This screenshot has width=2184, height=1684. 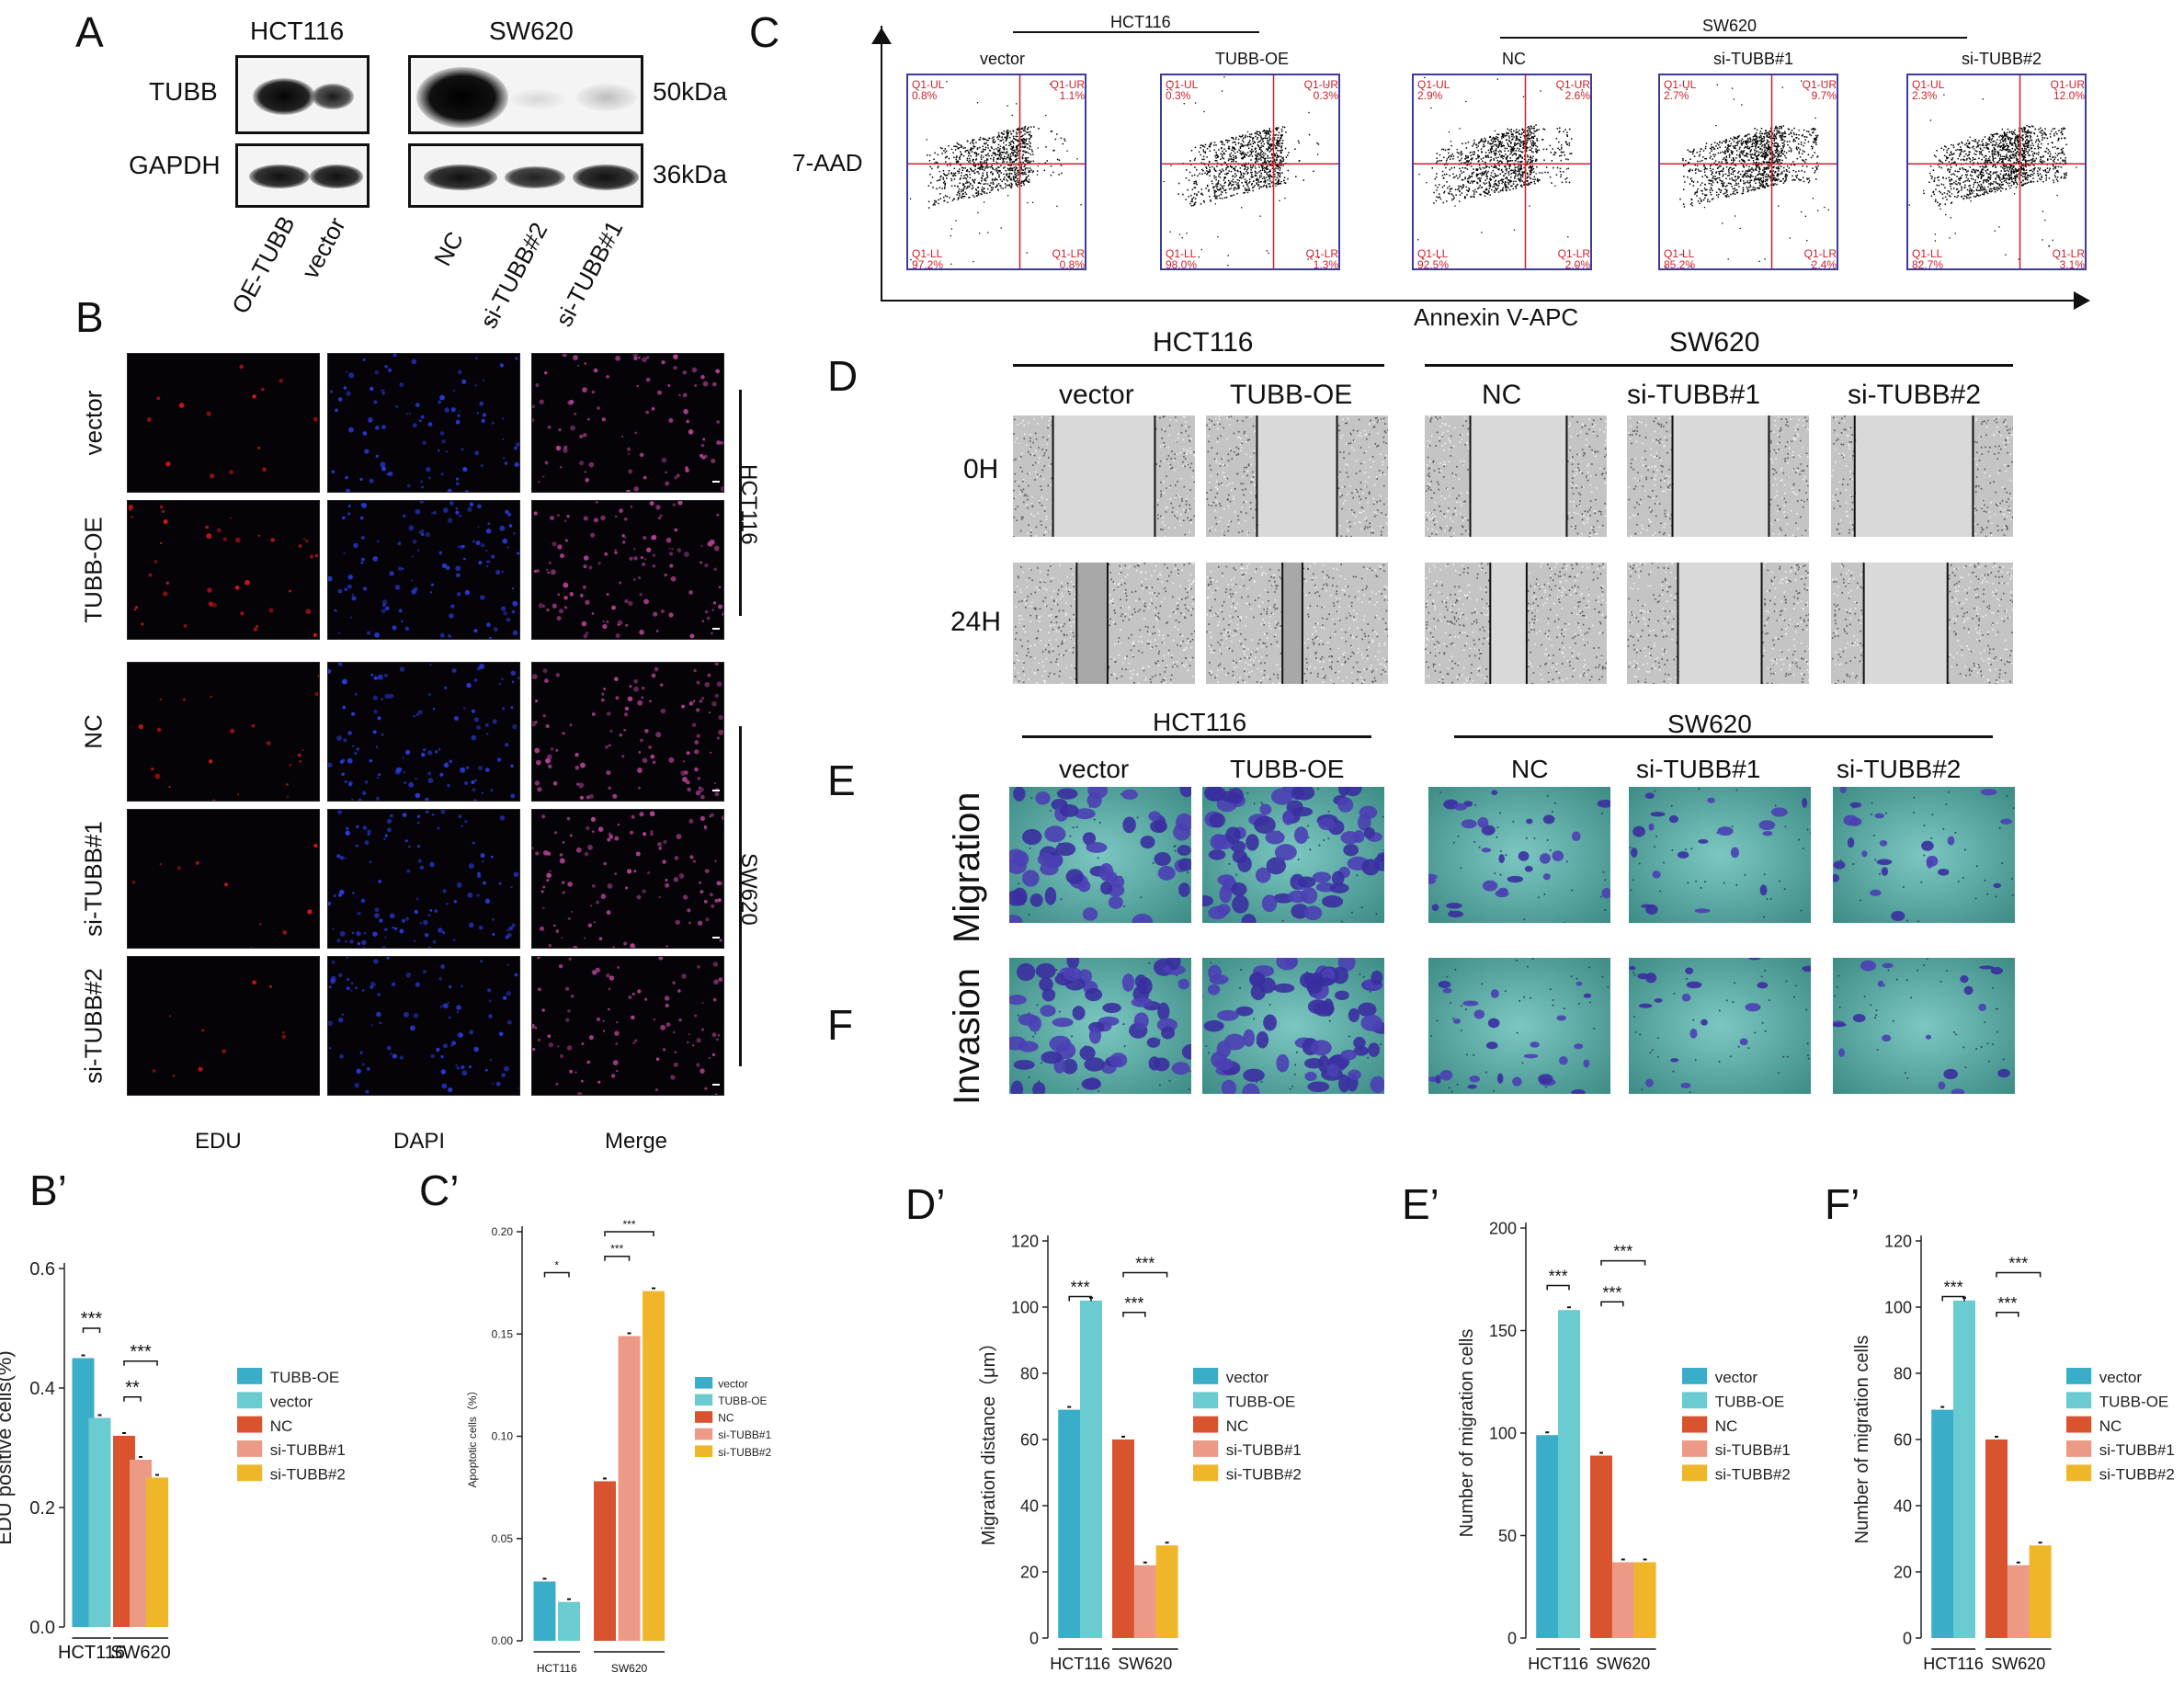 What do you see at coordinates (1145, 1664) in the screenshot?
I see `group-label: SW620` at bounding box center [1145, 1664].